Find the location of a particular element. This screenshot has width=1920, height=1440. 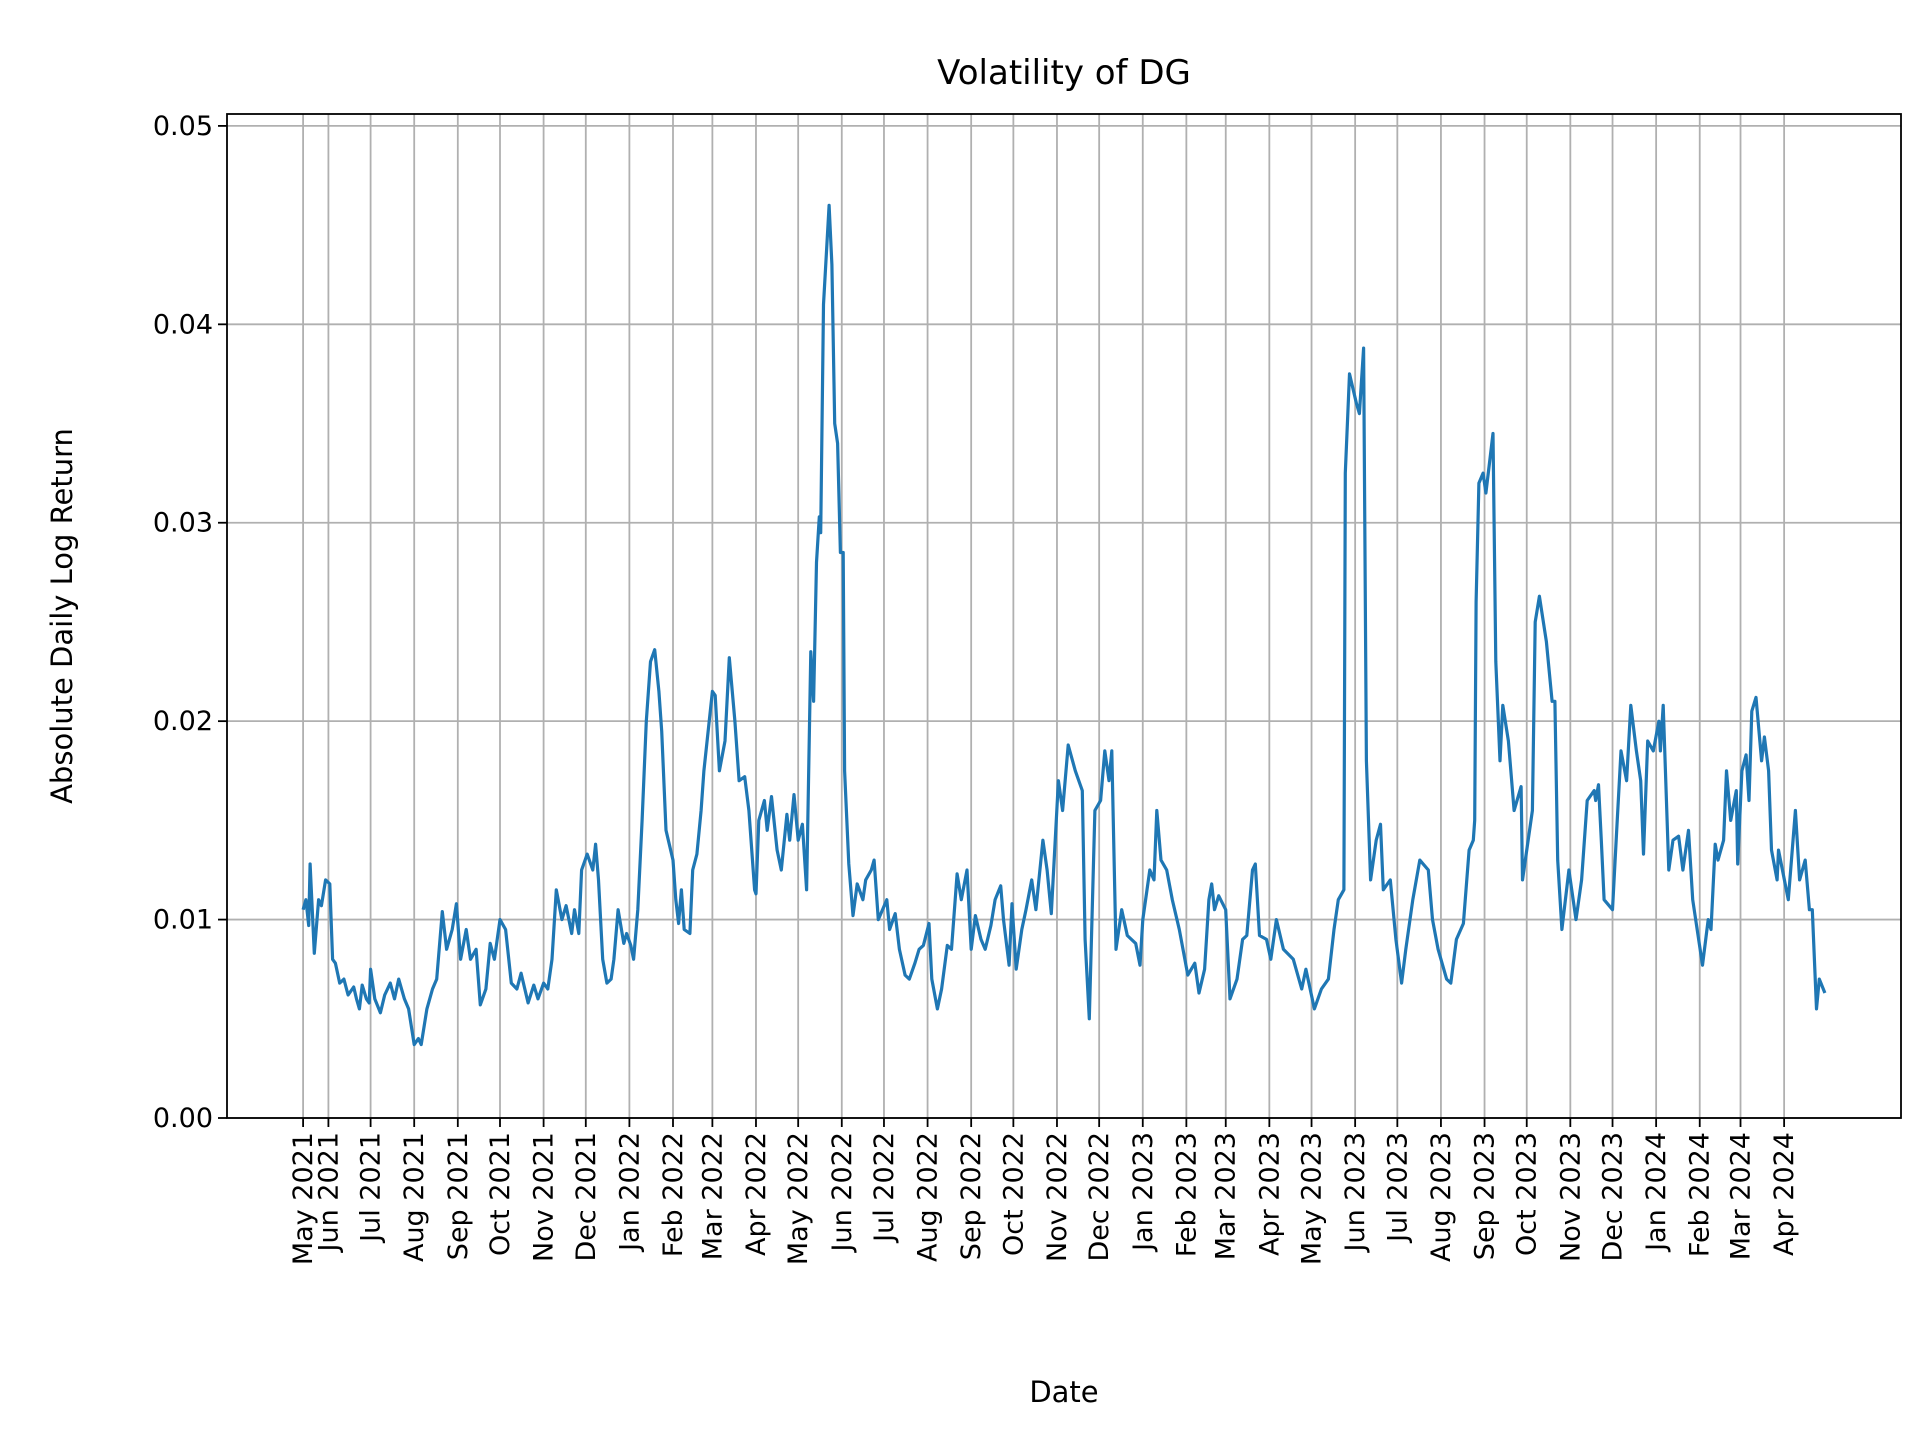

x-tick-label: Aug 2022 is located at coordinates (928, 1197).